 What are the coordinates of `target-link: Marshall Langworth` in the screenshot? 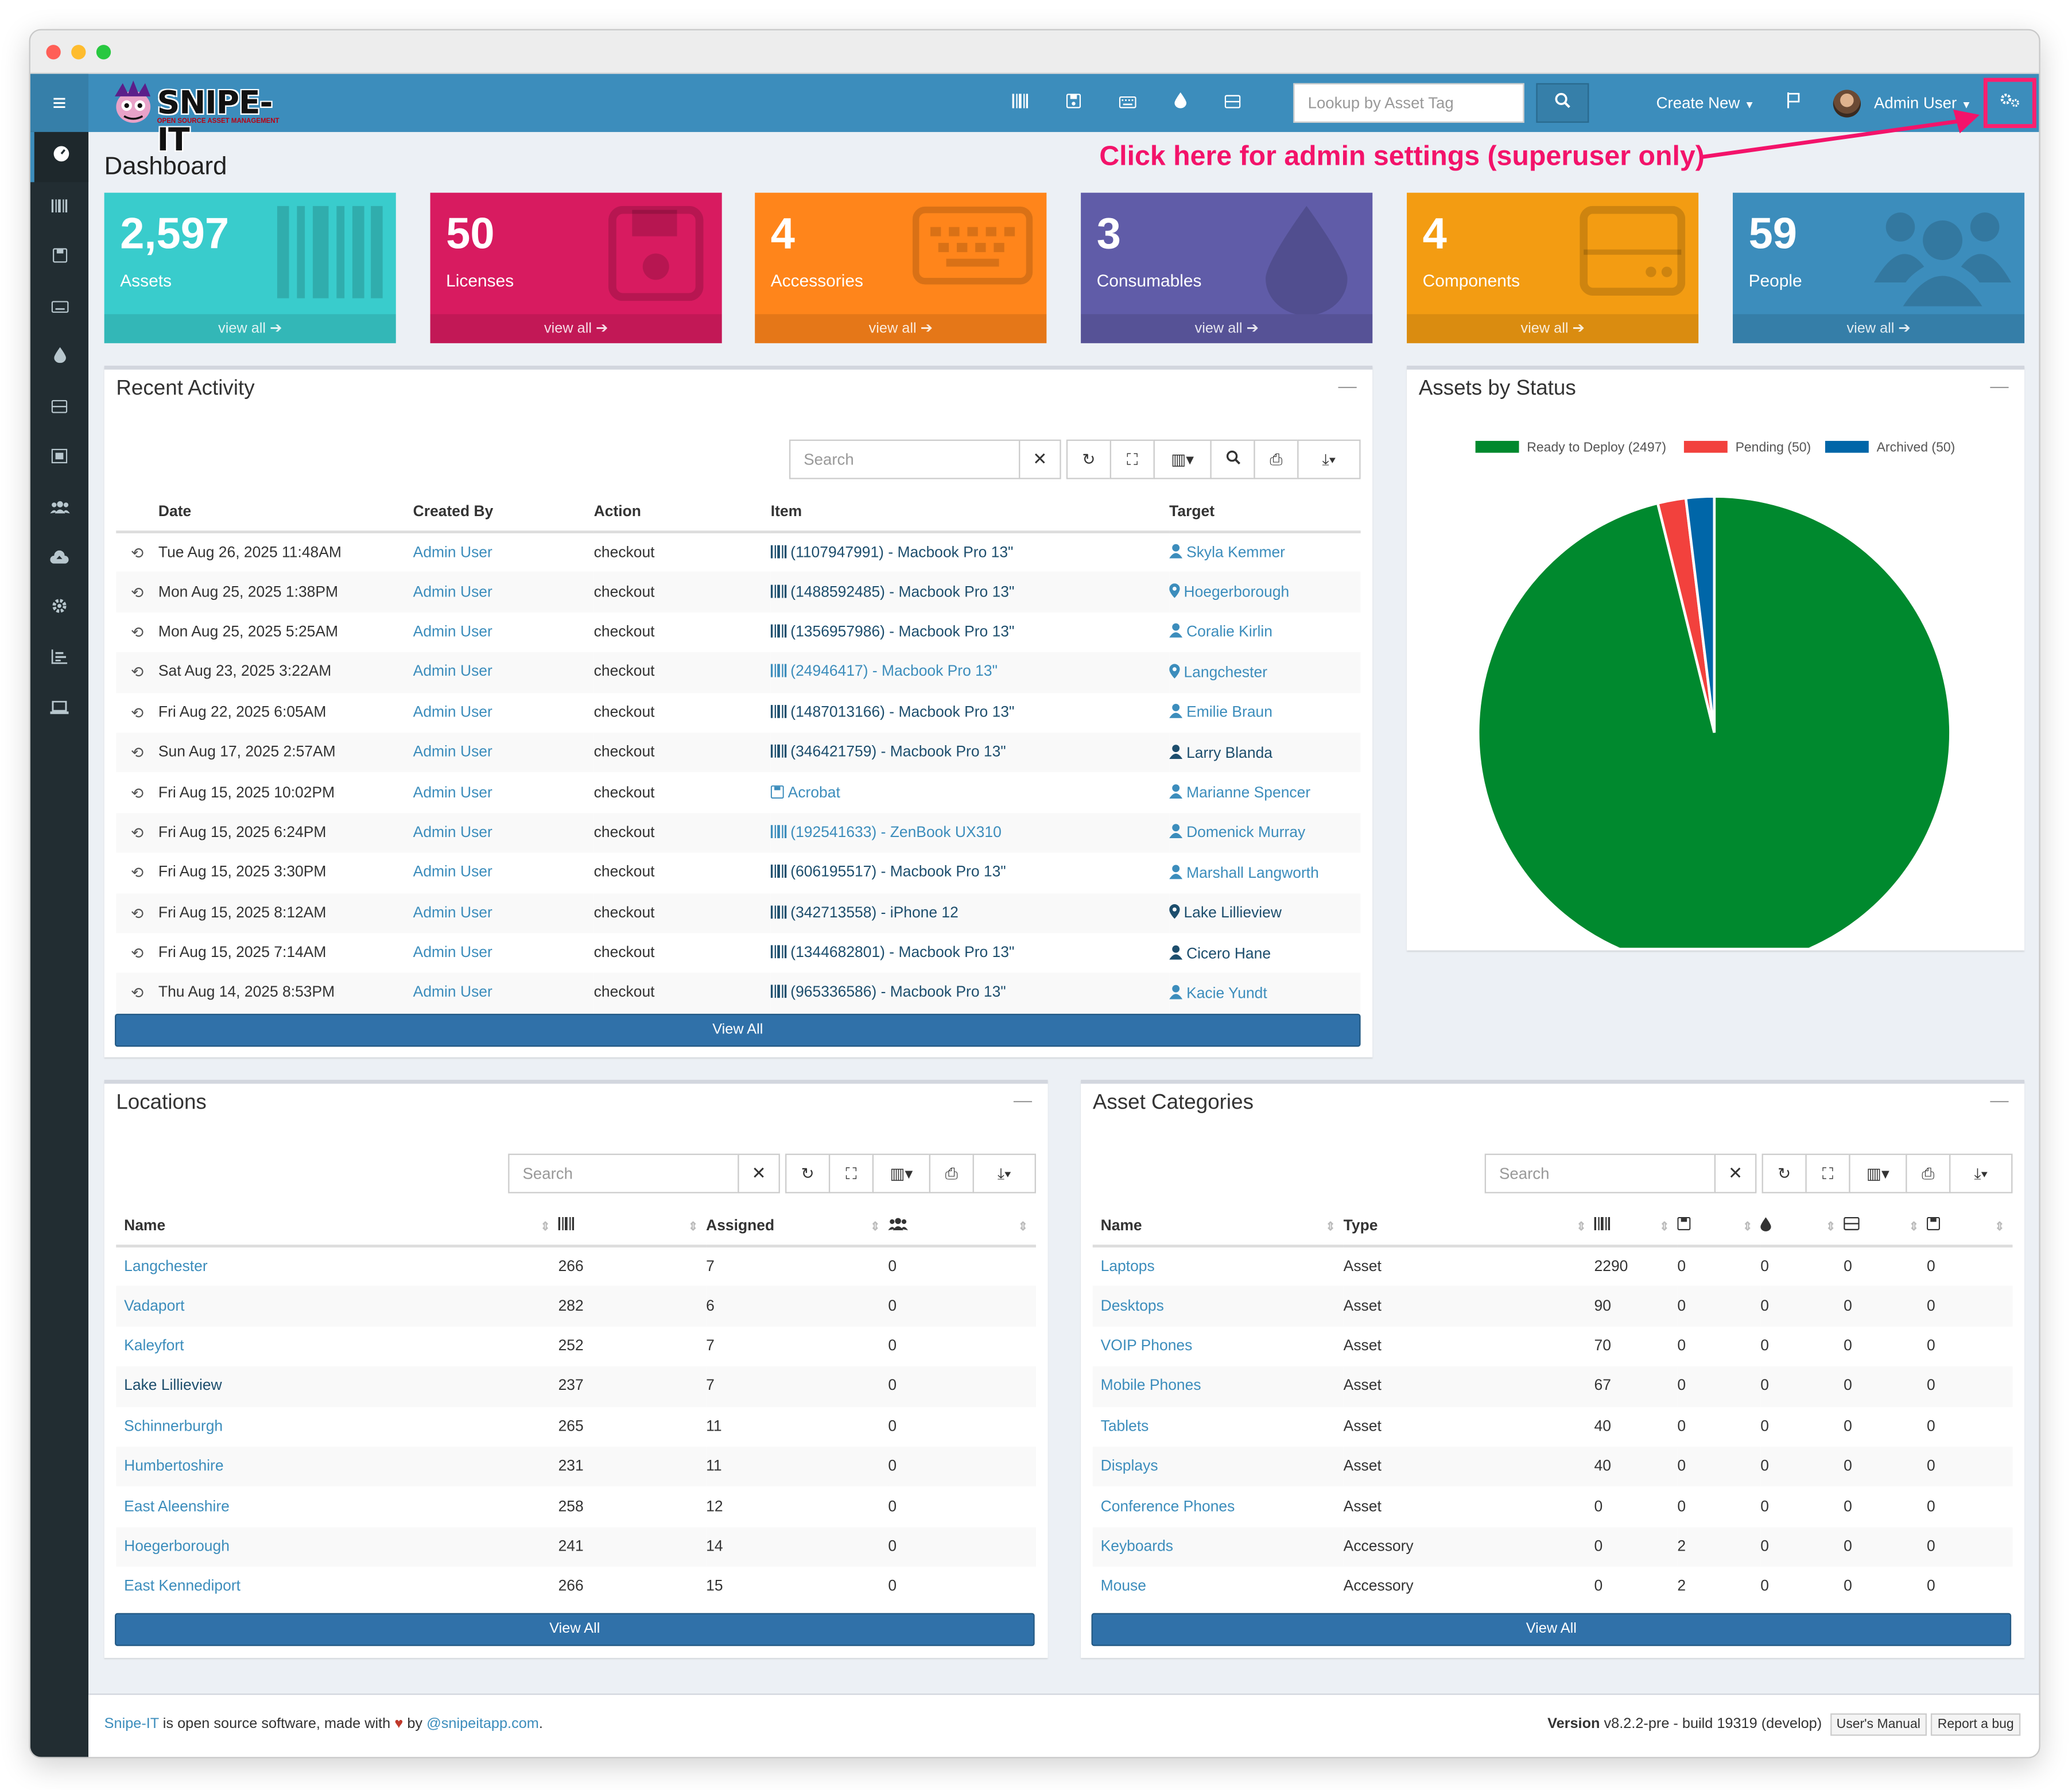 It's located at (1244, 873).